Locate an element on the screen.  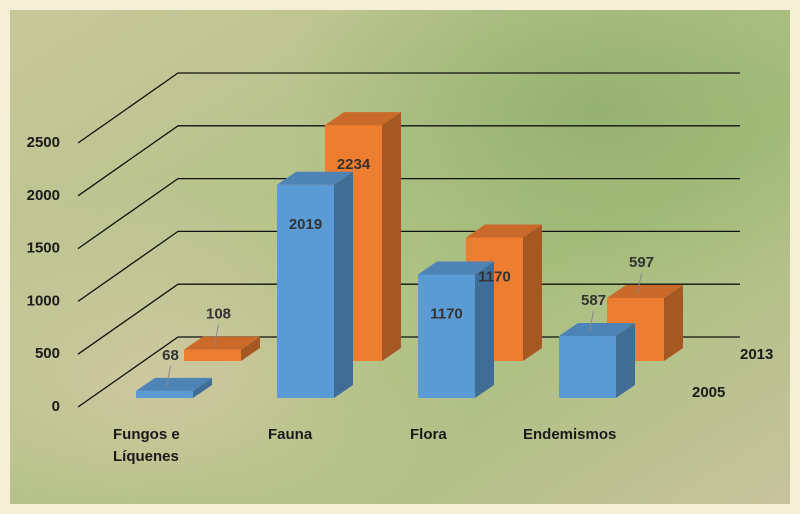
x-tick-label: Fungos e is located at coordinates (146, 434).